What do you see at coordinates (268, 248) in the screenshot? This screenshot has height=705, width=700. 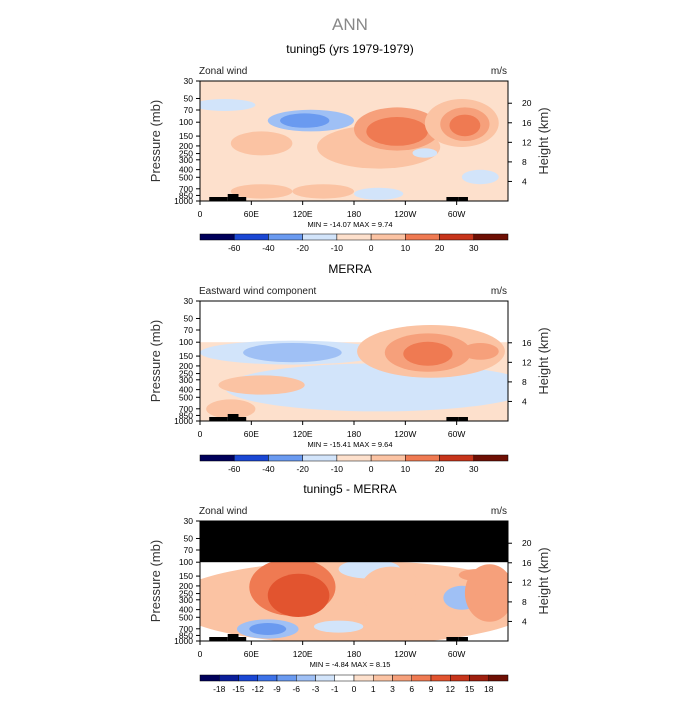 I see `colorbar-label: -40` at bounding box center [268, 248].